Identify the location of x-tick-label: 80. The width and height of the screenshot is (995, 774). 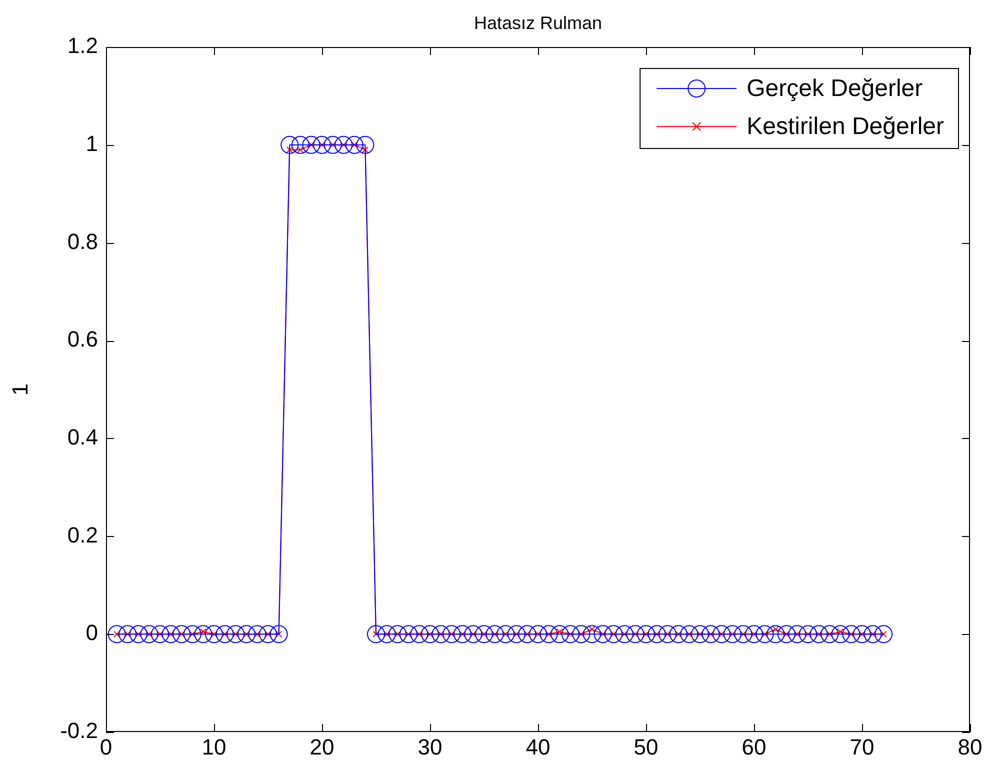
(970, 747).